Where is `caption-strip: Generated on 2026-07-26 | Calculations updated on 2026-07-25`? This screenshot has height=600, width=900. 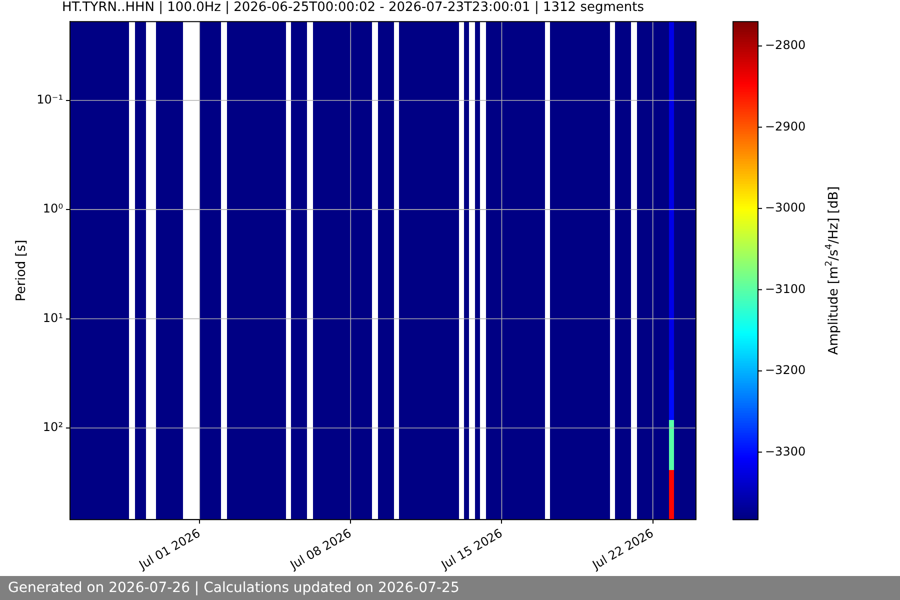 caption-strip: Generated on 2026-07-26 | Calculations updated on 2026-07-25 is located at coordinates (450, 588).